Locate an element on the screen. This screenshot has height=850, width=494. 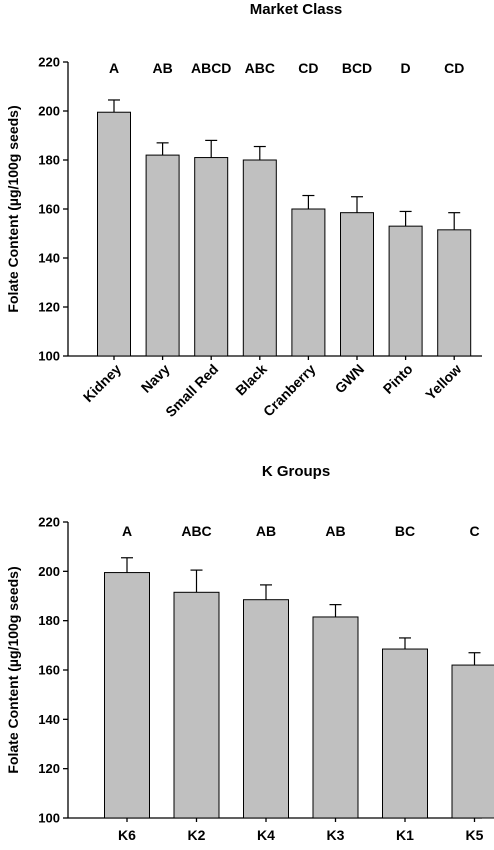
x-tick-label: K2 is located at coordinates (197, 835).